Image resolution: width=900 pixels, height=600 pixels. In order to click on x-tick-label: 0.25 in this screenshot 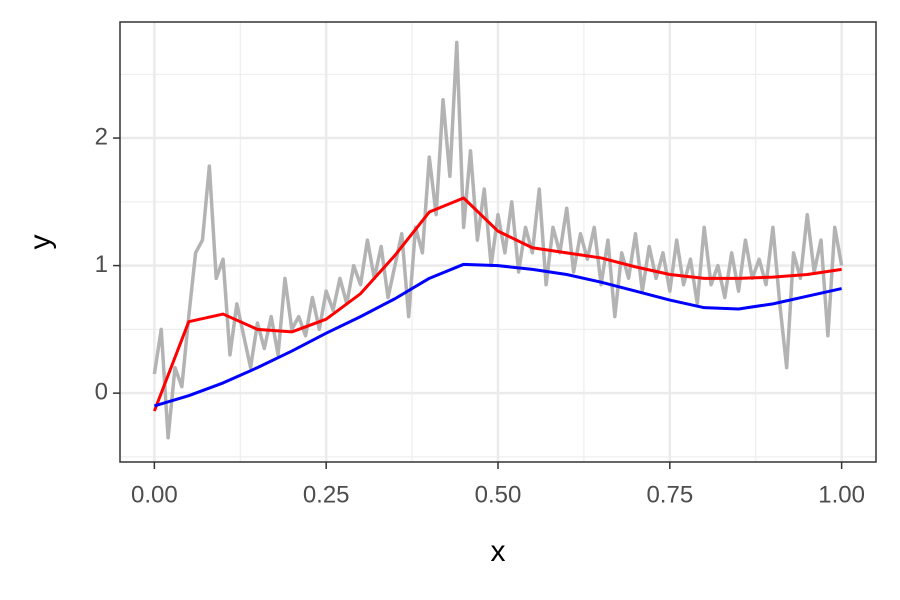, I will do `click(326, 494)`.